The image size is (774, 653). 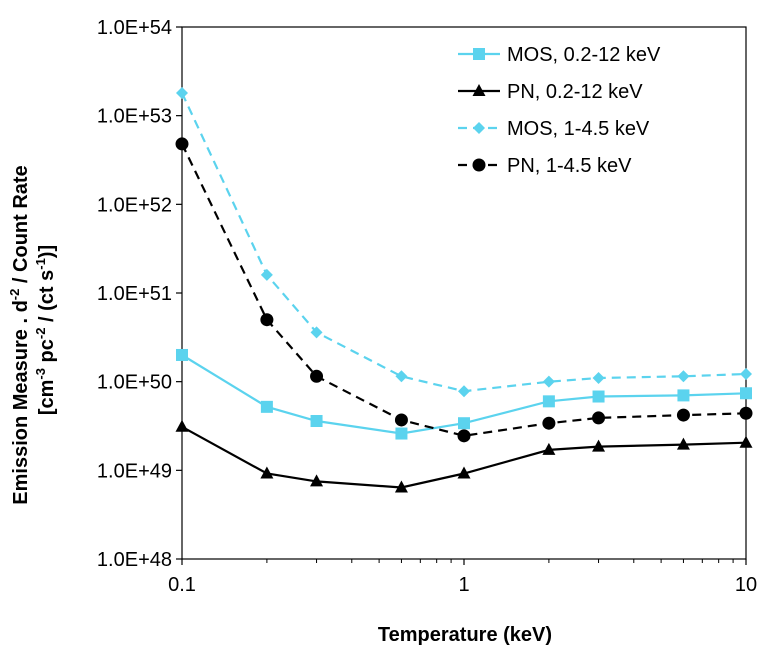 What do you see at coordinates (21, 402) in the screenshot?
I see `y-title-l1-main: Emission Measure . d` at bounding box center [21, 402].